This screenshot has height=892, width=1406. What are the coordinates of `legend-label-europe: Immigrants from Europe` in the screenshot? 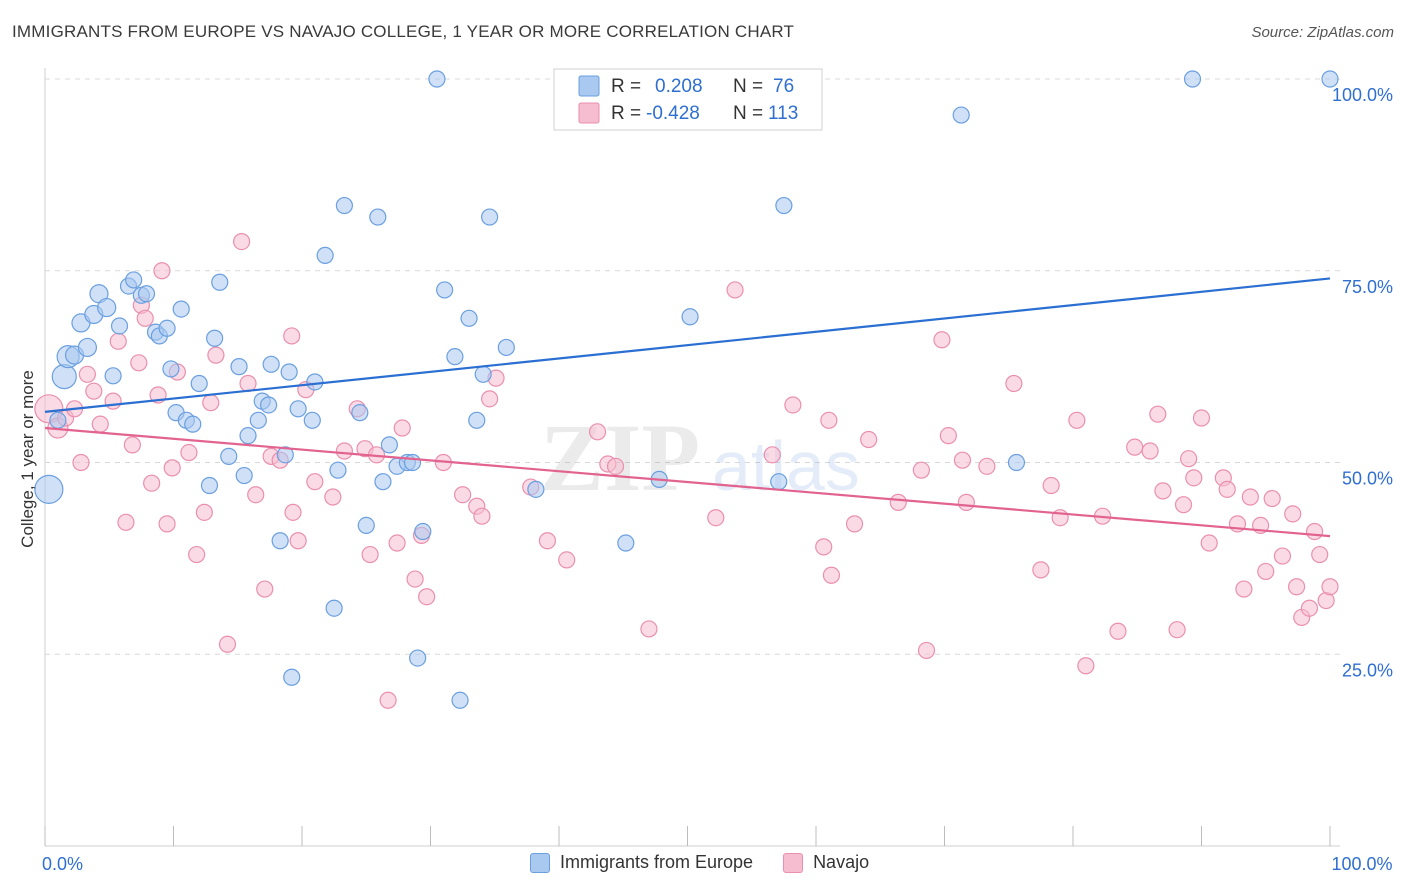 It's located at (657, 862).